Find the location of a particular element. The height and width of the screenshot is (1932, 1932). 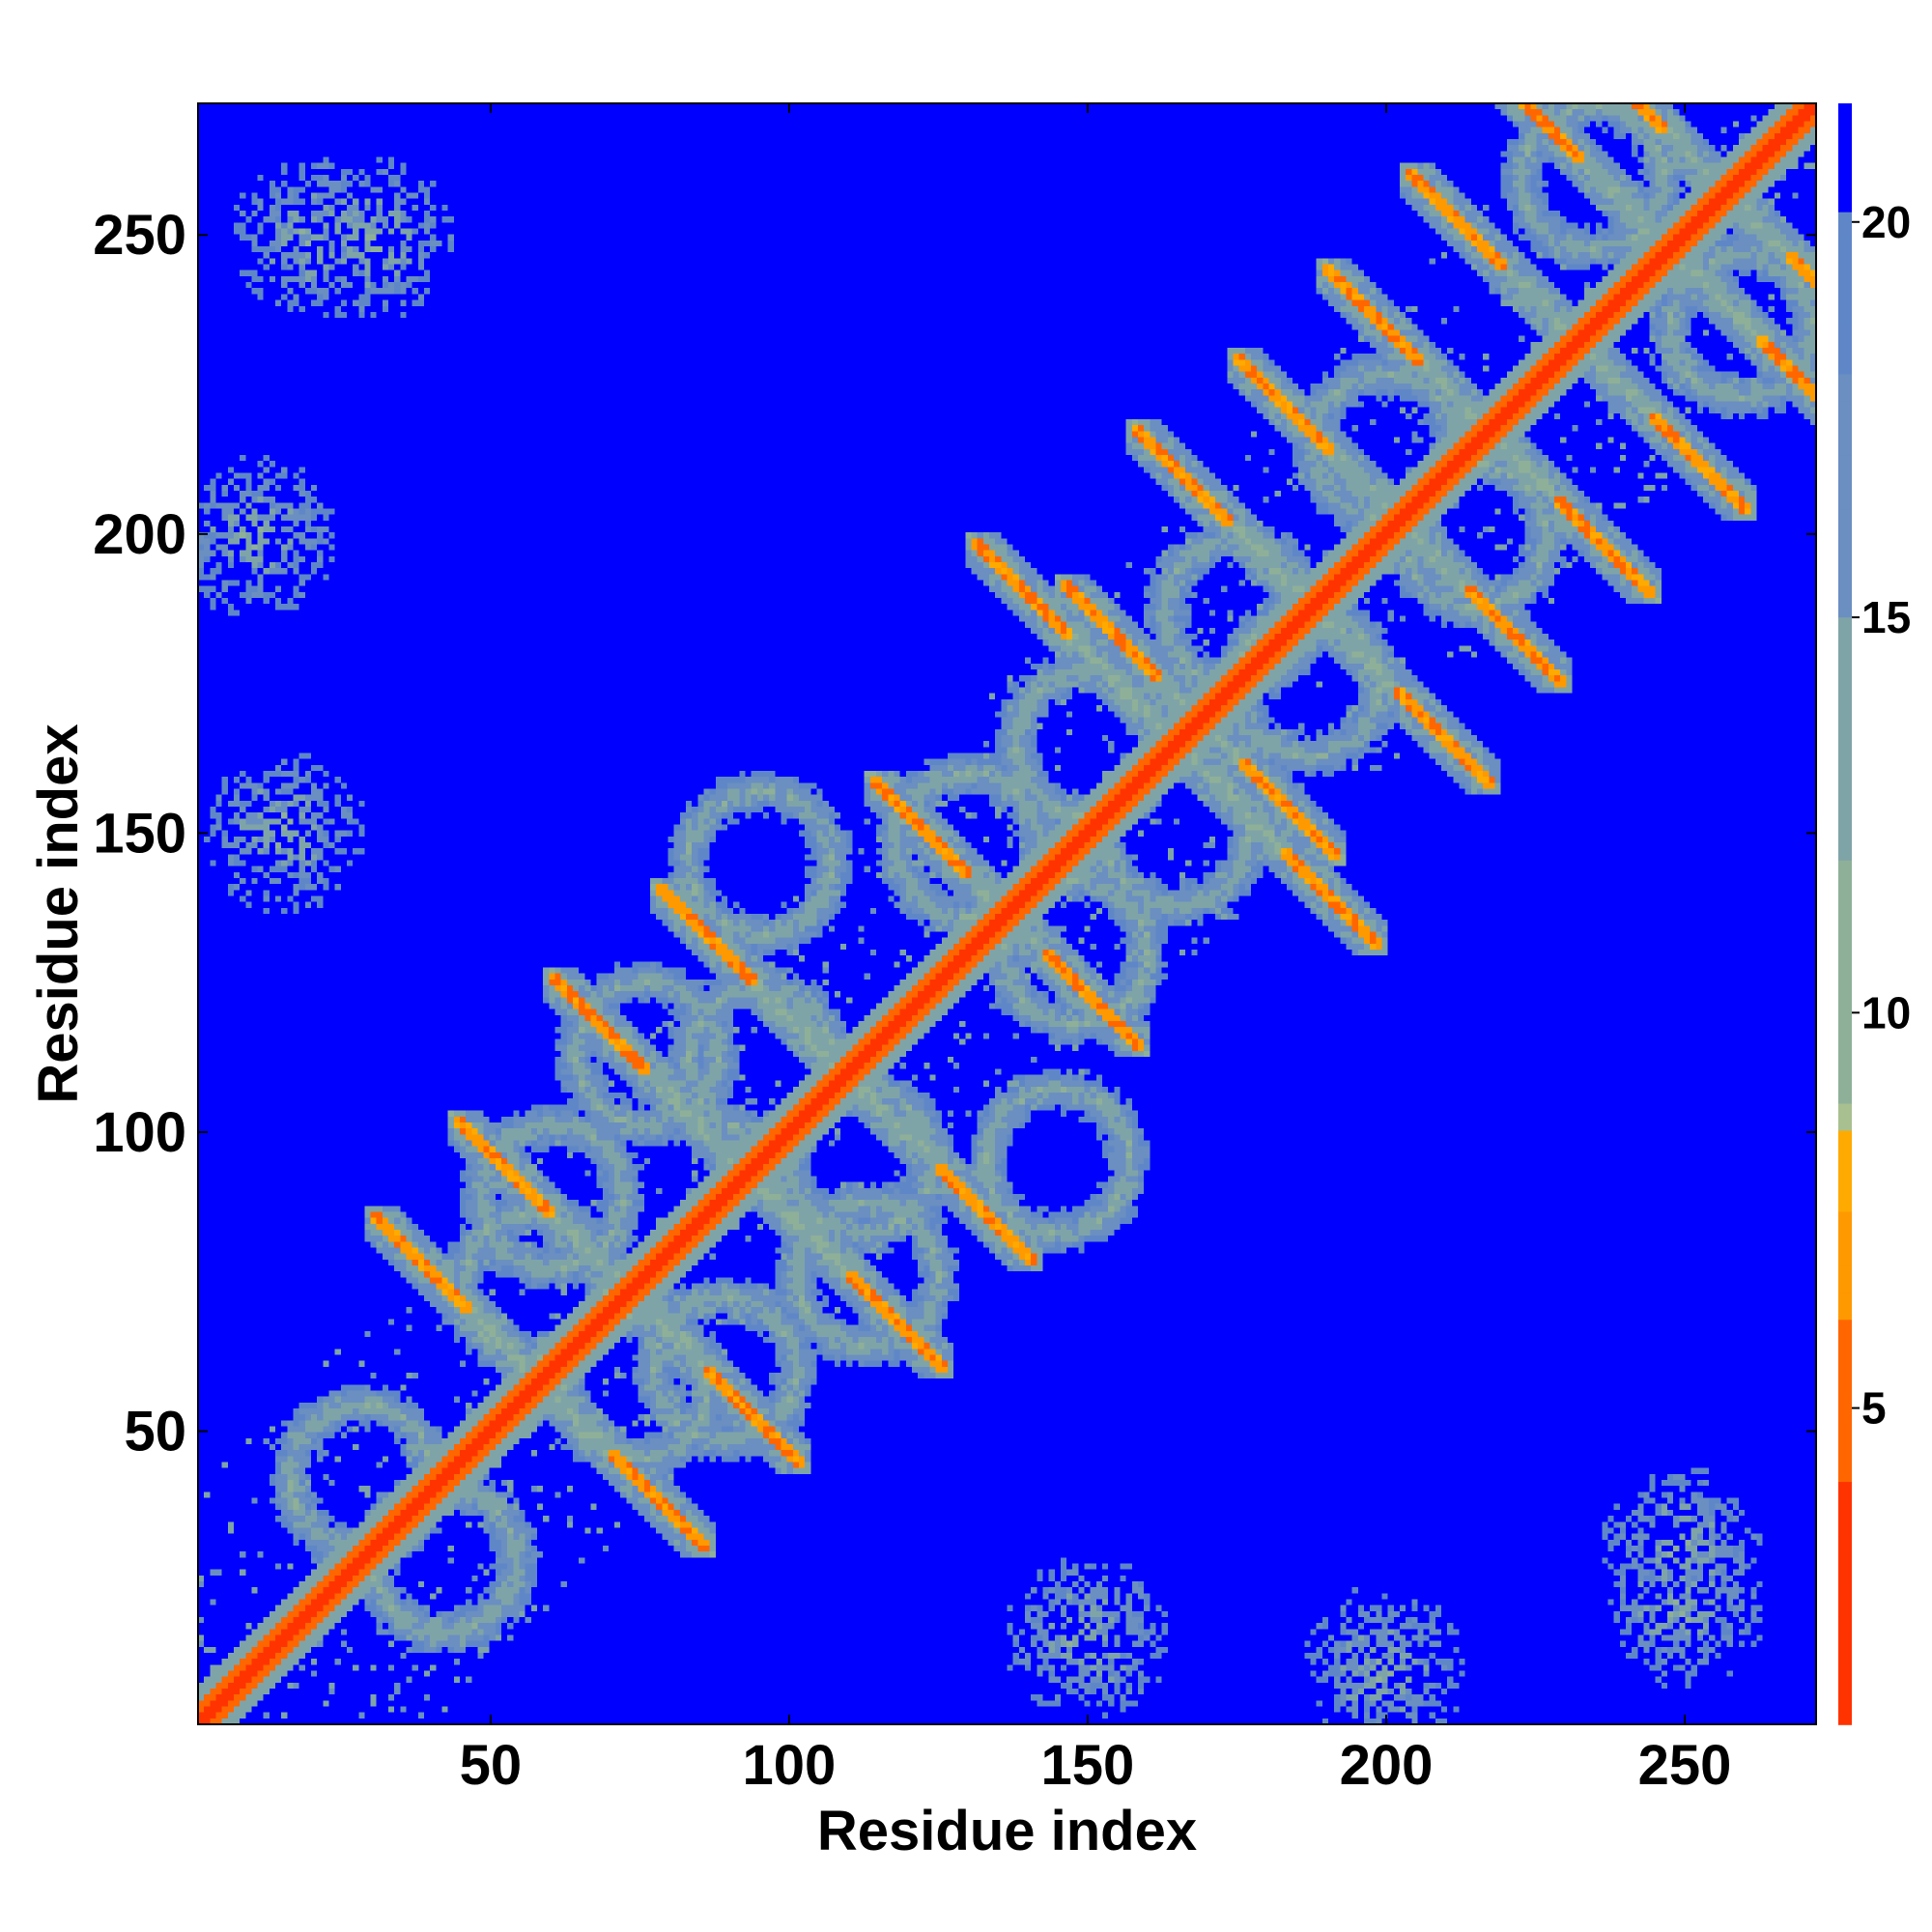

y-tick-label: 50 is located at coordinates (155, 1432).